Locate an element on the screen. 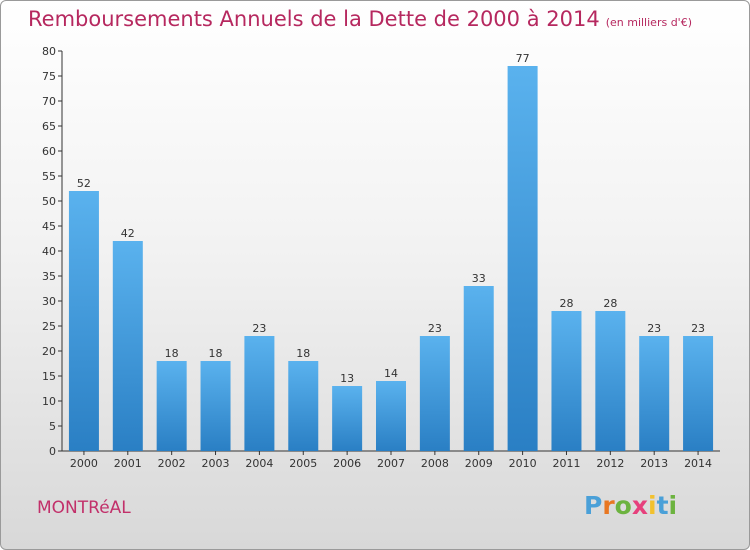 This screenshot has width=750, height=550. y-tick-label: 70 is located at coordinates (49, 101).